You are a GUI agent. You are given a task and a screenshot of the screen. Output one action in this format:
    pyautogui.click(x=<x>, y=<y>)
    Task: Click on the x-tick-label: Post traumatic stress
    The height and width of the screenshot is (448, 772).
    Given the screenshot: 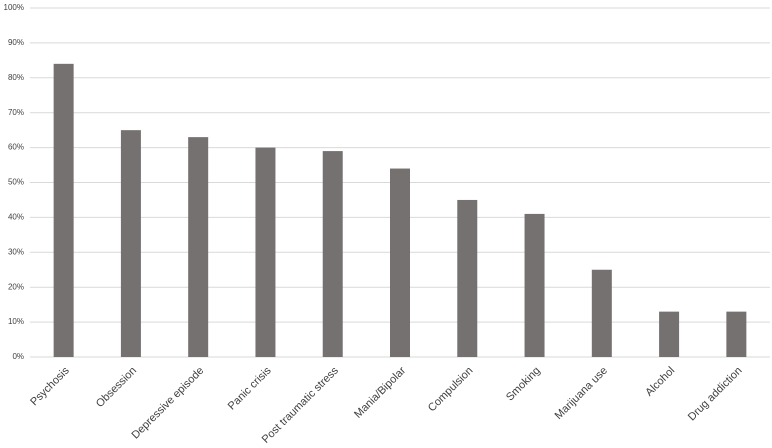 What is the action you would take?
    pyautogui.click(x=300, y=404)
    